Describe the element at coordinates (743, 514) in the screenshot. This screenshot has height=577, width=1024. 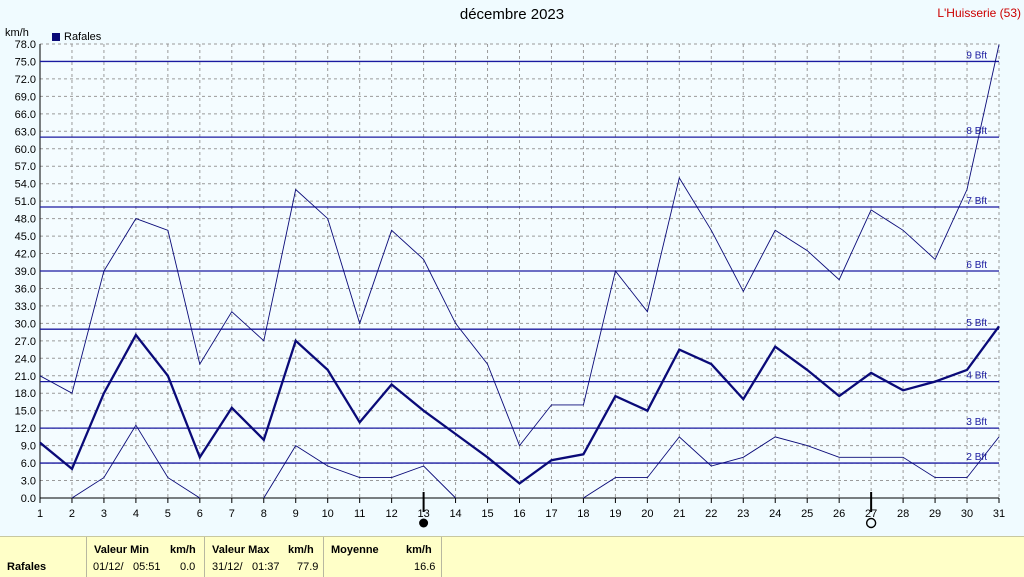
I see `x-tick-label: 23` at that location.